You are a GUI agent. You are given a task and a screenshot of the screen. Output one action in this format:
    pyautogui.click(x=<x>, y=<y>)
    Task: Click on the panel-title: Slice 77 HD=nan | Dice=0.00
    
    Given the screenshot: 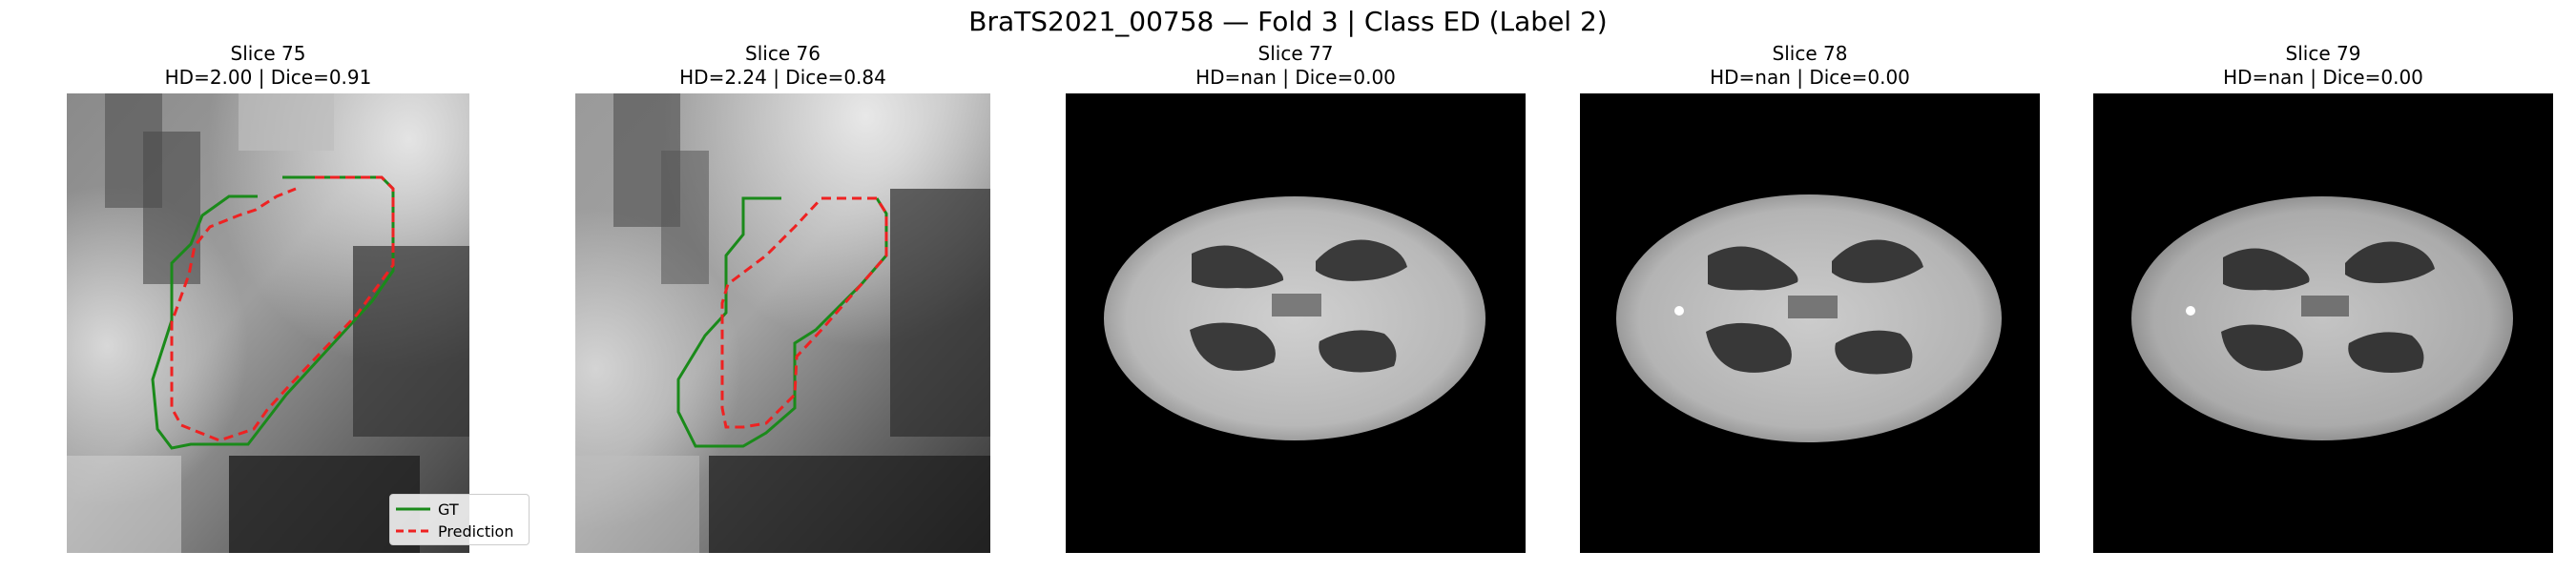 What is the action you would take?
    pyautogui.click(x=1295, y=66)
    